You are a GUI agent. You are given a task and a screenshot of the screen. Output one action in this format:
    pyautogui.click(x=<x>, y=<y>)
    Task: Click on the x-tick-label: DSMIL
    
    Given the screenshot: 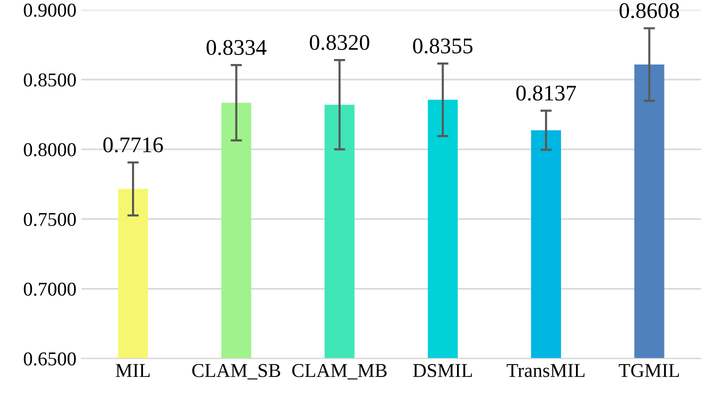 What is the action you would take?
    pyautogui.click(x=442, y=371)
    